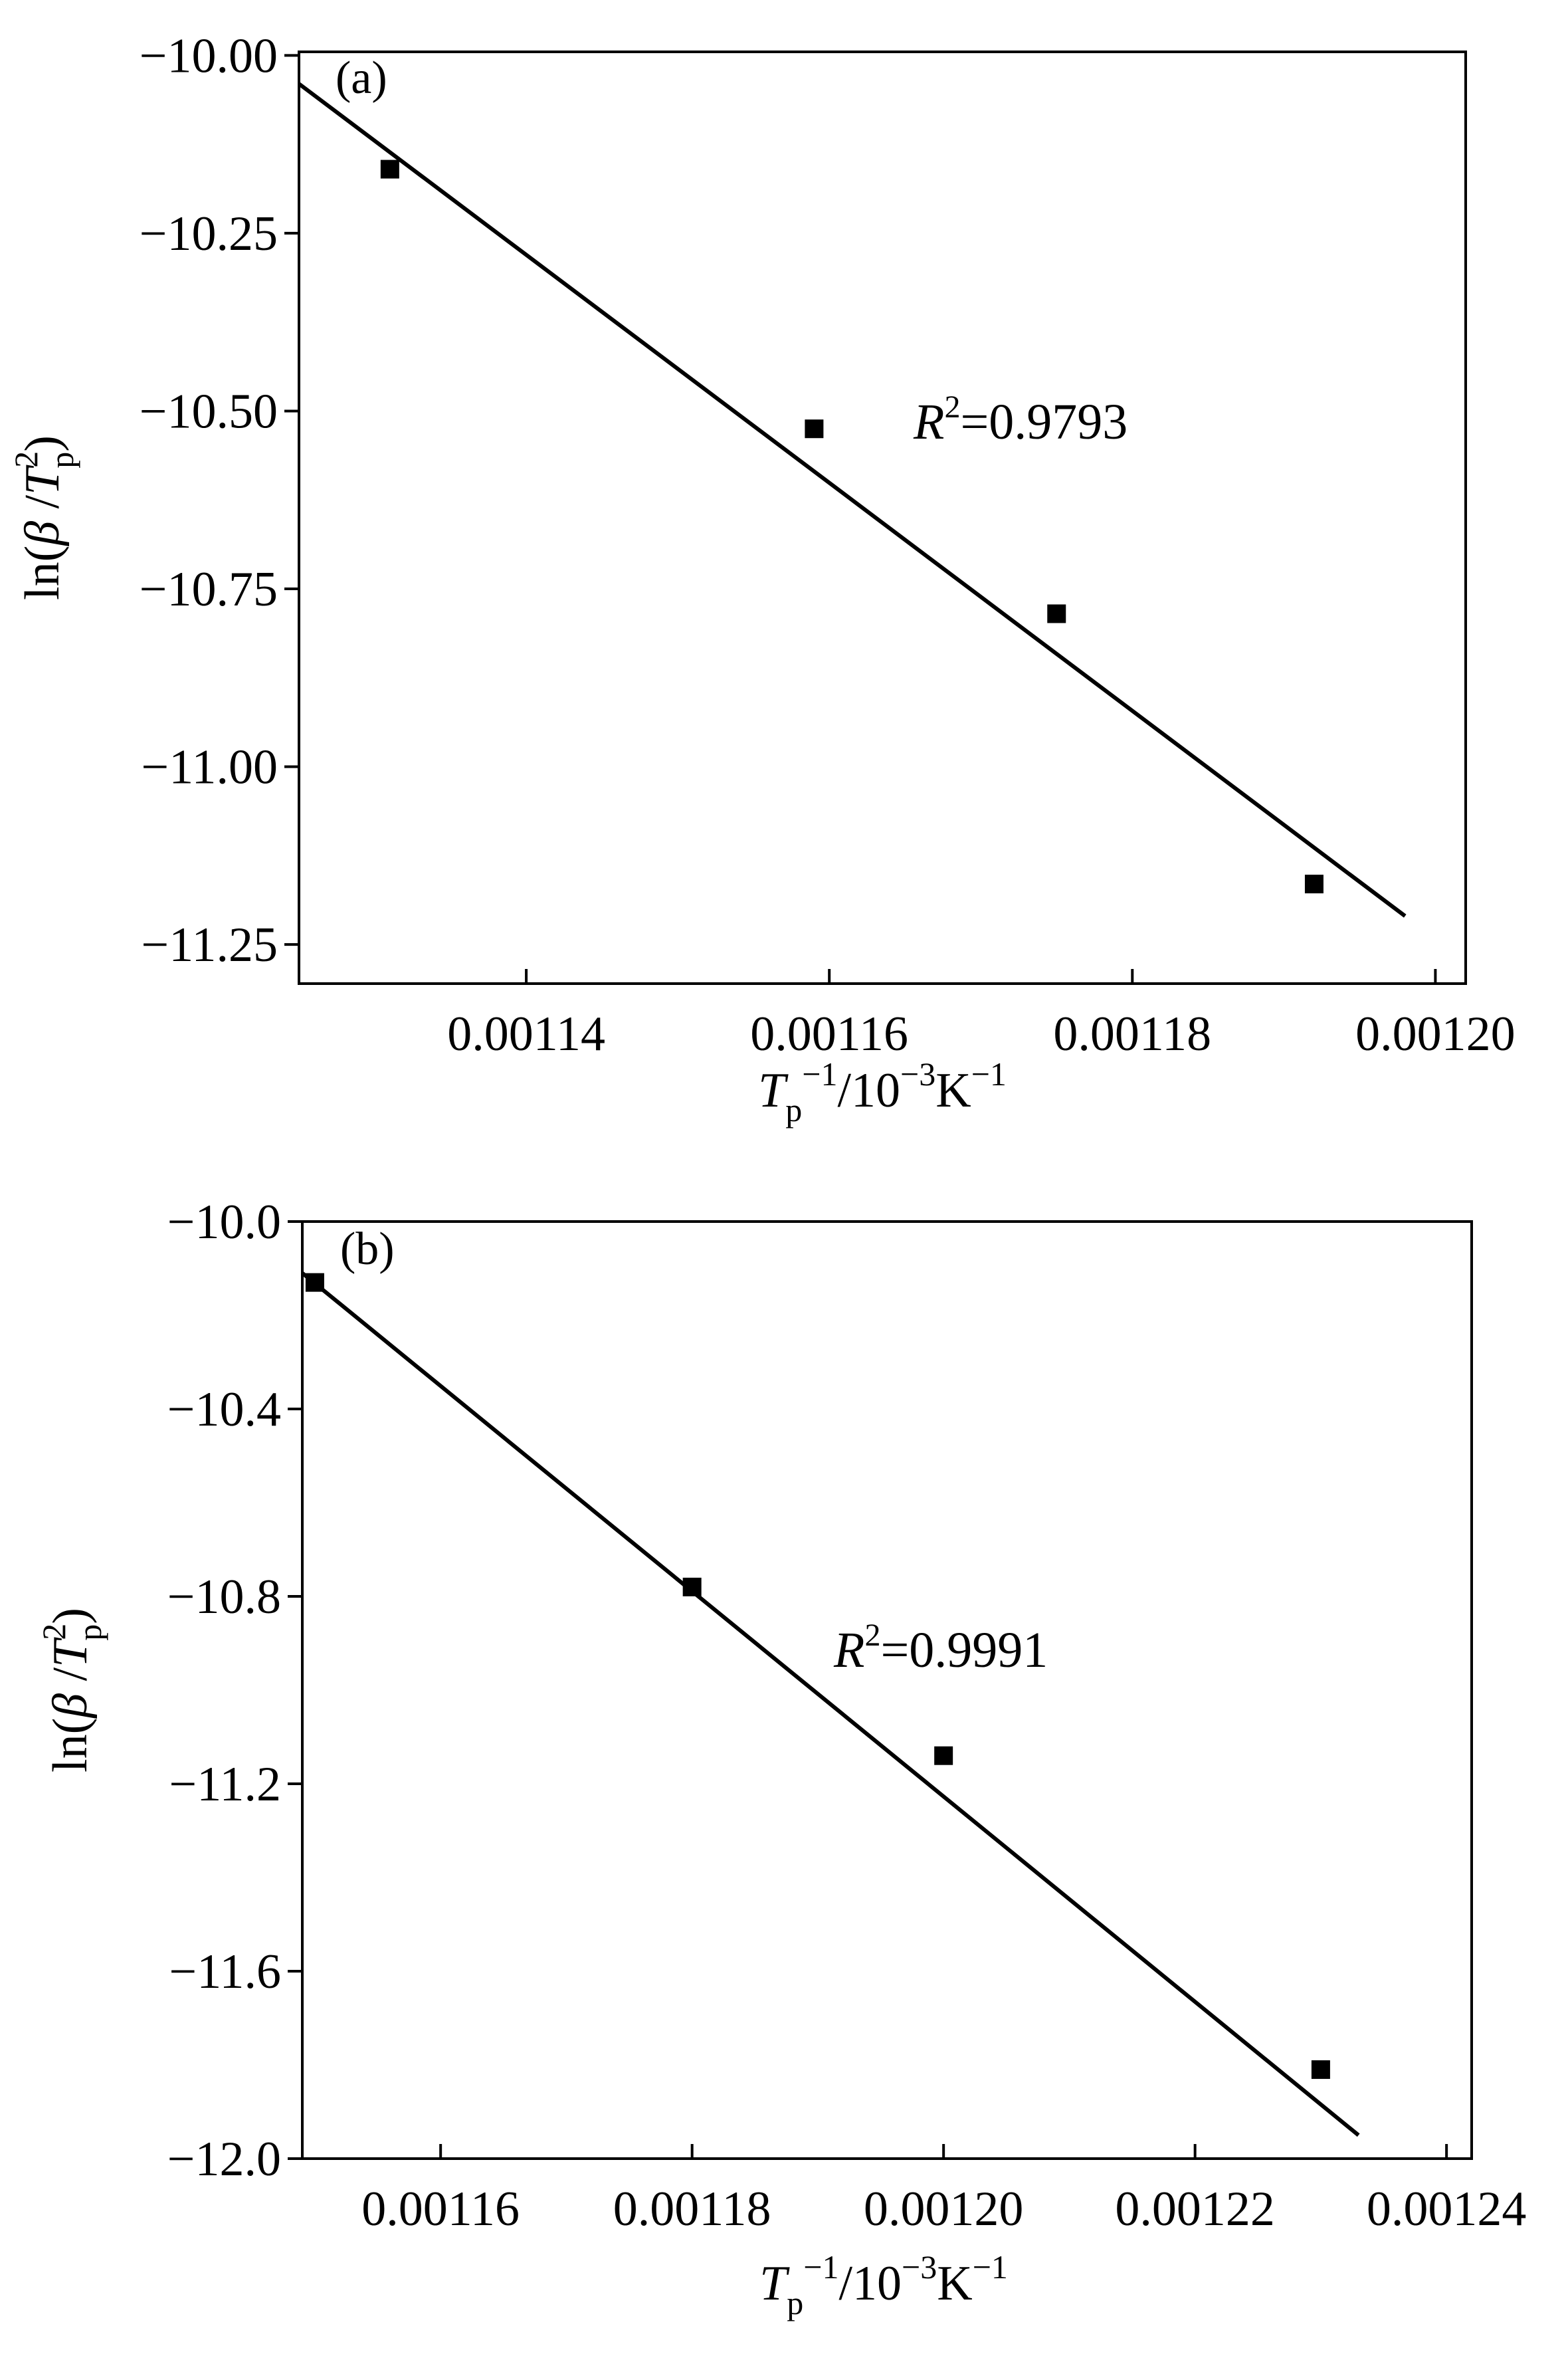  Describe the element at coordinates (210, 945) in the screenshot. I see `y-tick-label-a-5: −11.25` at that location.